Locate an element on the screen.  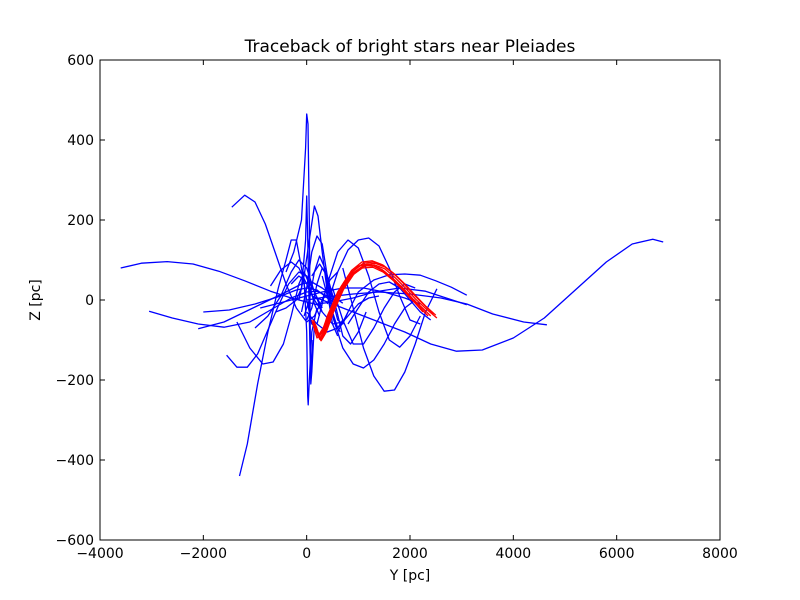
x-tick-label: 0 is located at coordinates (306, 554).